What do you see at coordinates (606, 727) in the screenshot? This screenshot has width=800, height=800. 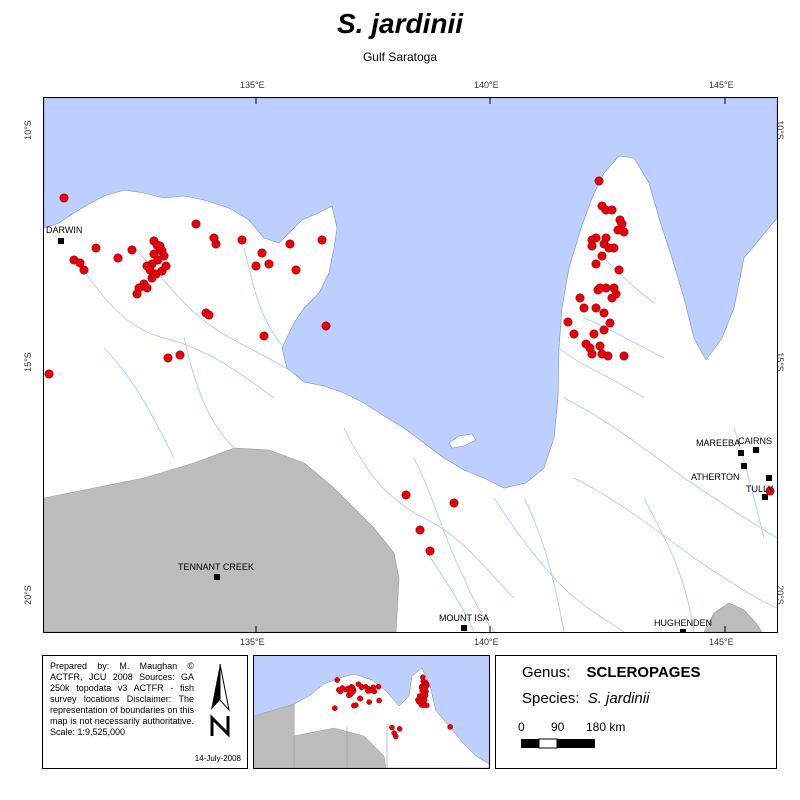 I see `scale-label-180: 180 km` at bounding box center [606, 727].